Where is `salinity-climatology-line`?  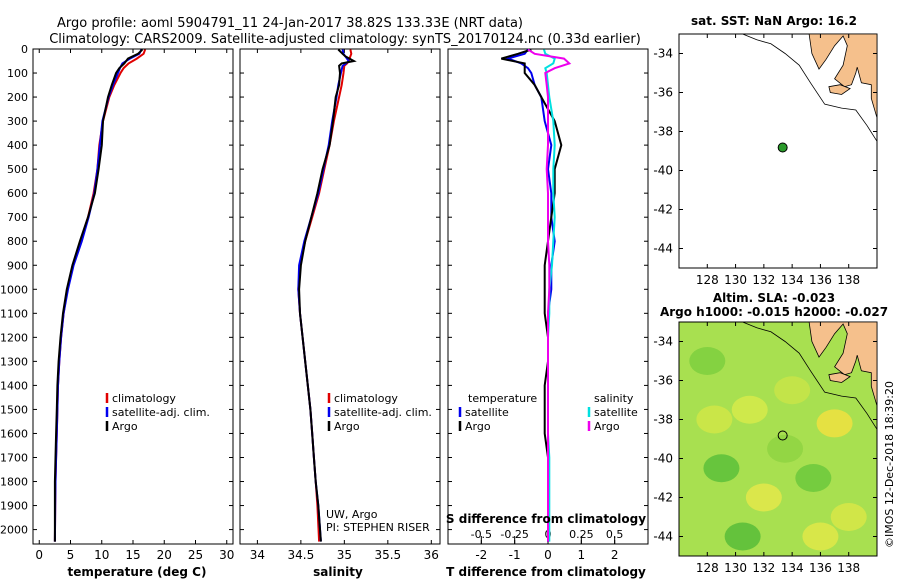 salinity-climatology-line is located at coordinates (325, 295).